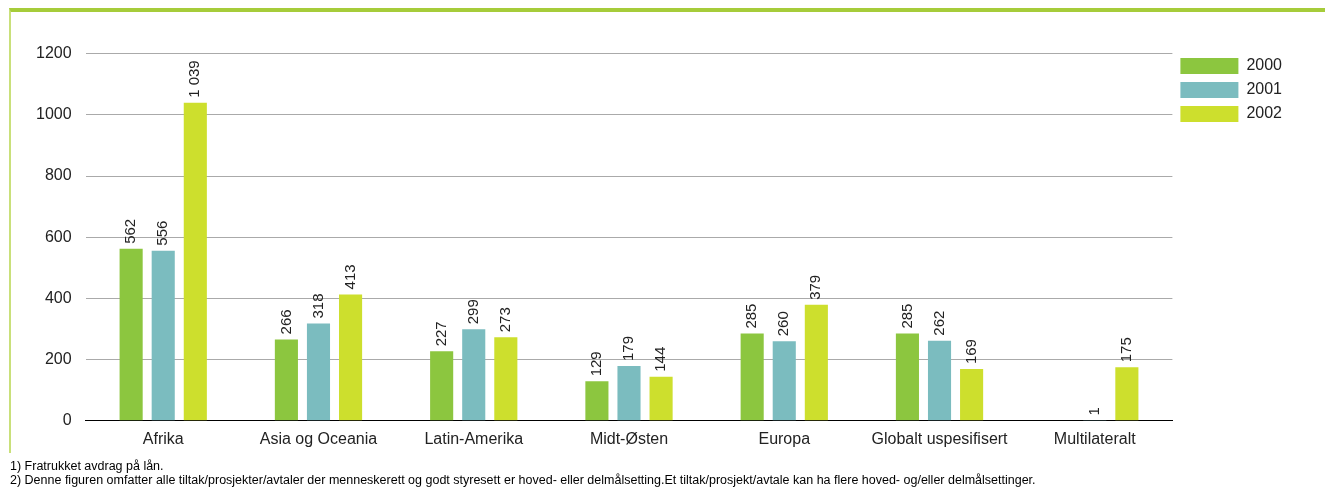 This screenshot has width=1325, height=493. Describe the element at coordinates (349, 277) in the screenshot. I see `data-label: 413` at that location.